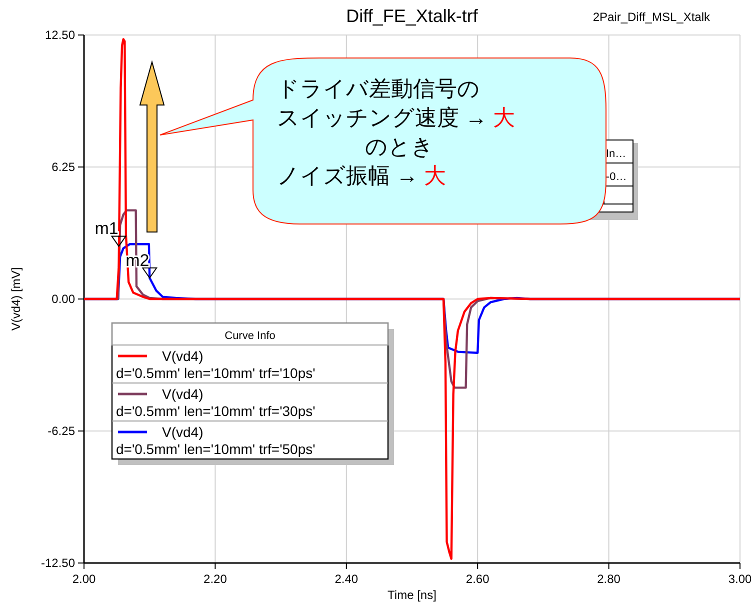 The height and width of the screenshot is (611, 751). Describe the element at coordinates (216, 364) in the screenshot. I see `legend-label: V(vd4) d='0.5mm' len='10mm' trf='10ps'` at that location.